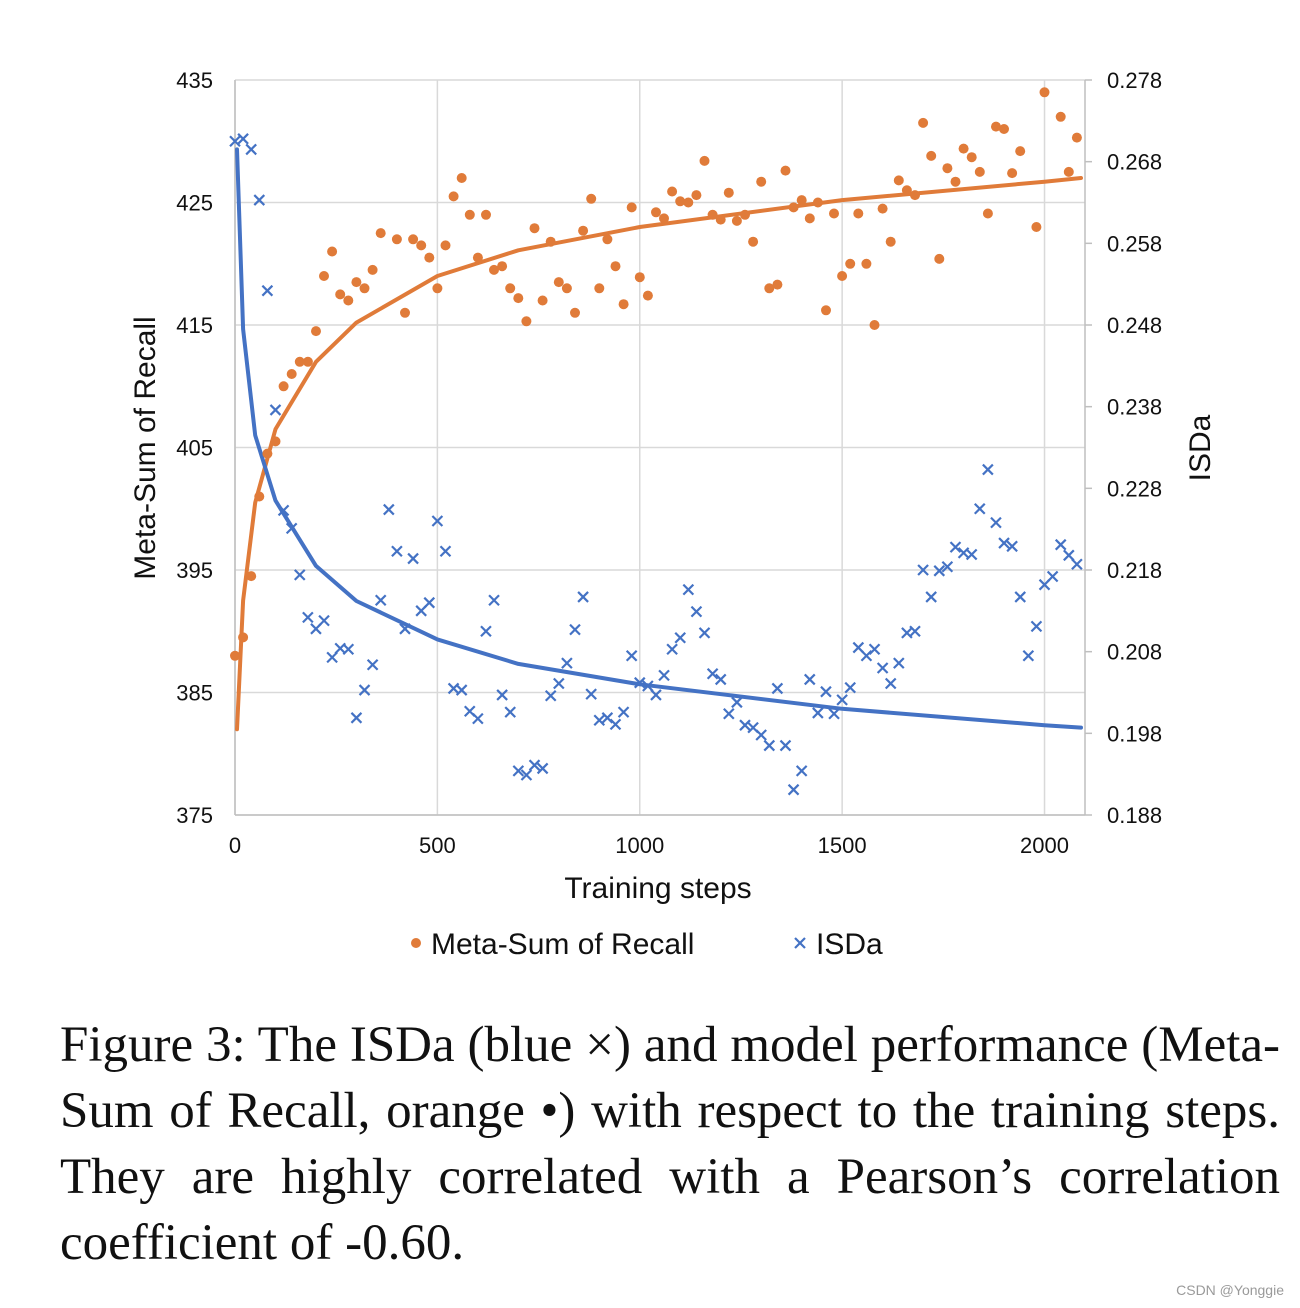  Describe the element at coordinates (800, 943) in the screenshot. I see `legend-marker-isda` at that location.